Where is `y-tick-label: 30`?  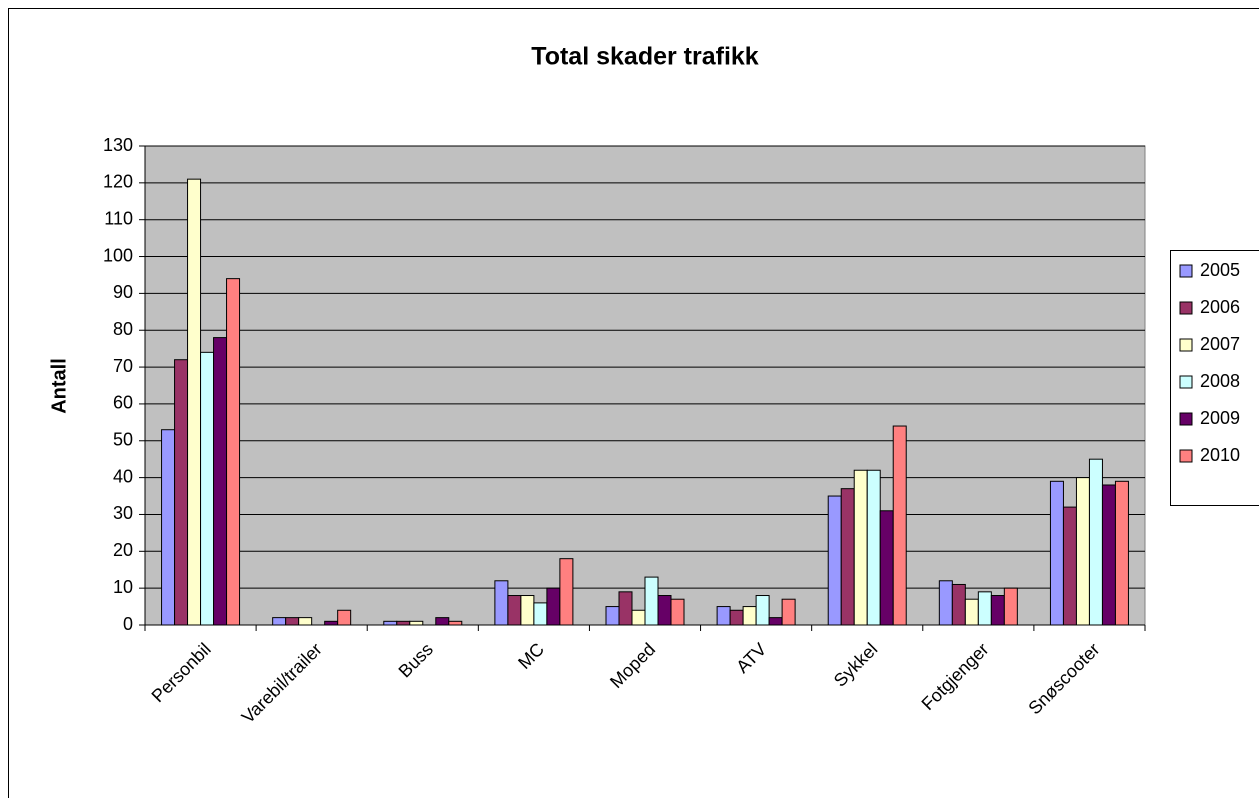
y-tick-label: 30 is located at coordinates (123, 513).